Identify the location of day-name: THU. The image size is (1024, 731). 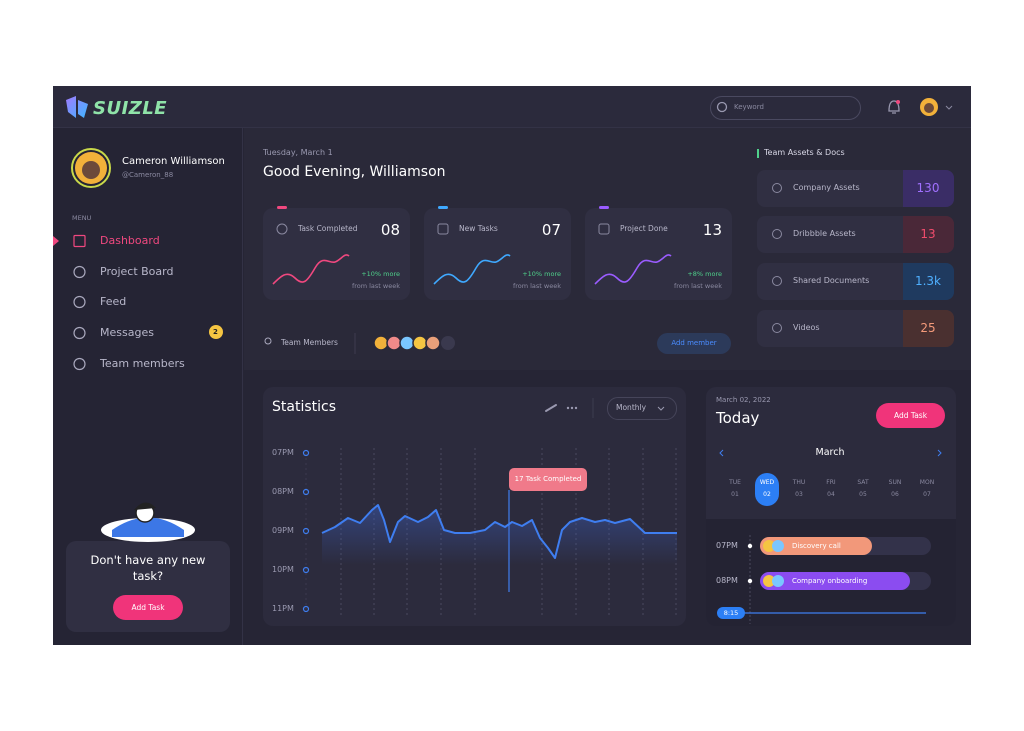
(799, 482).